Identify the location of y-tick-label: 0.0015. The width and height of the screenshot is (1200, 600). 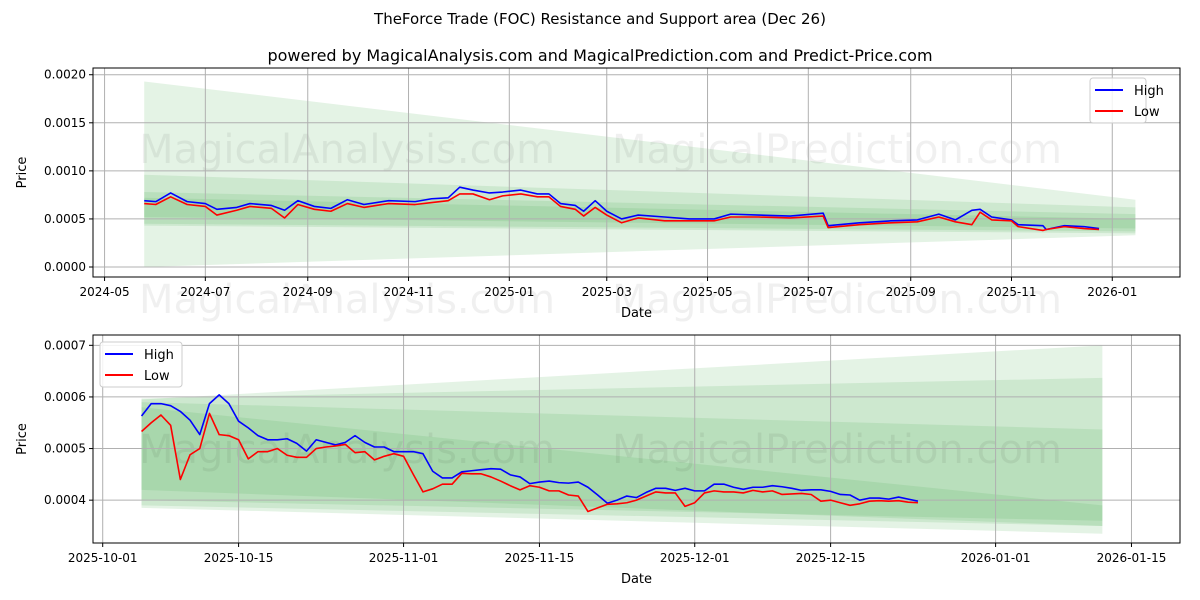
(65, 123).